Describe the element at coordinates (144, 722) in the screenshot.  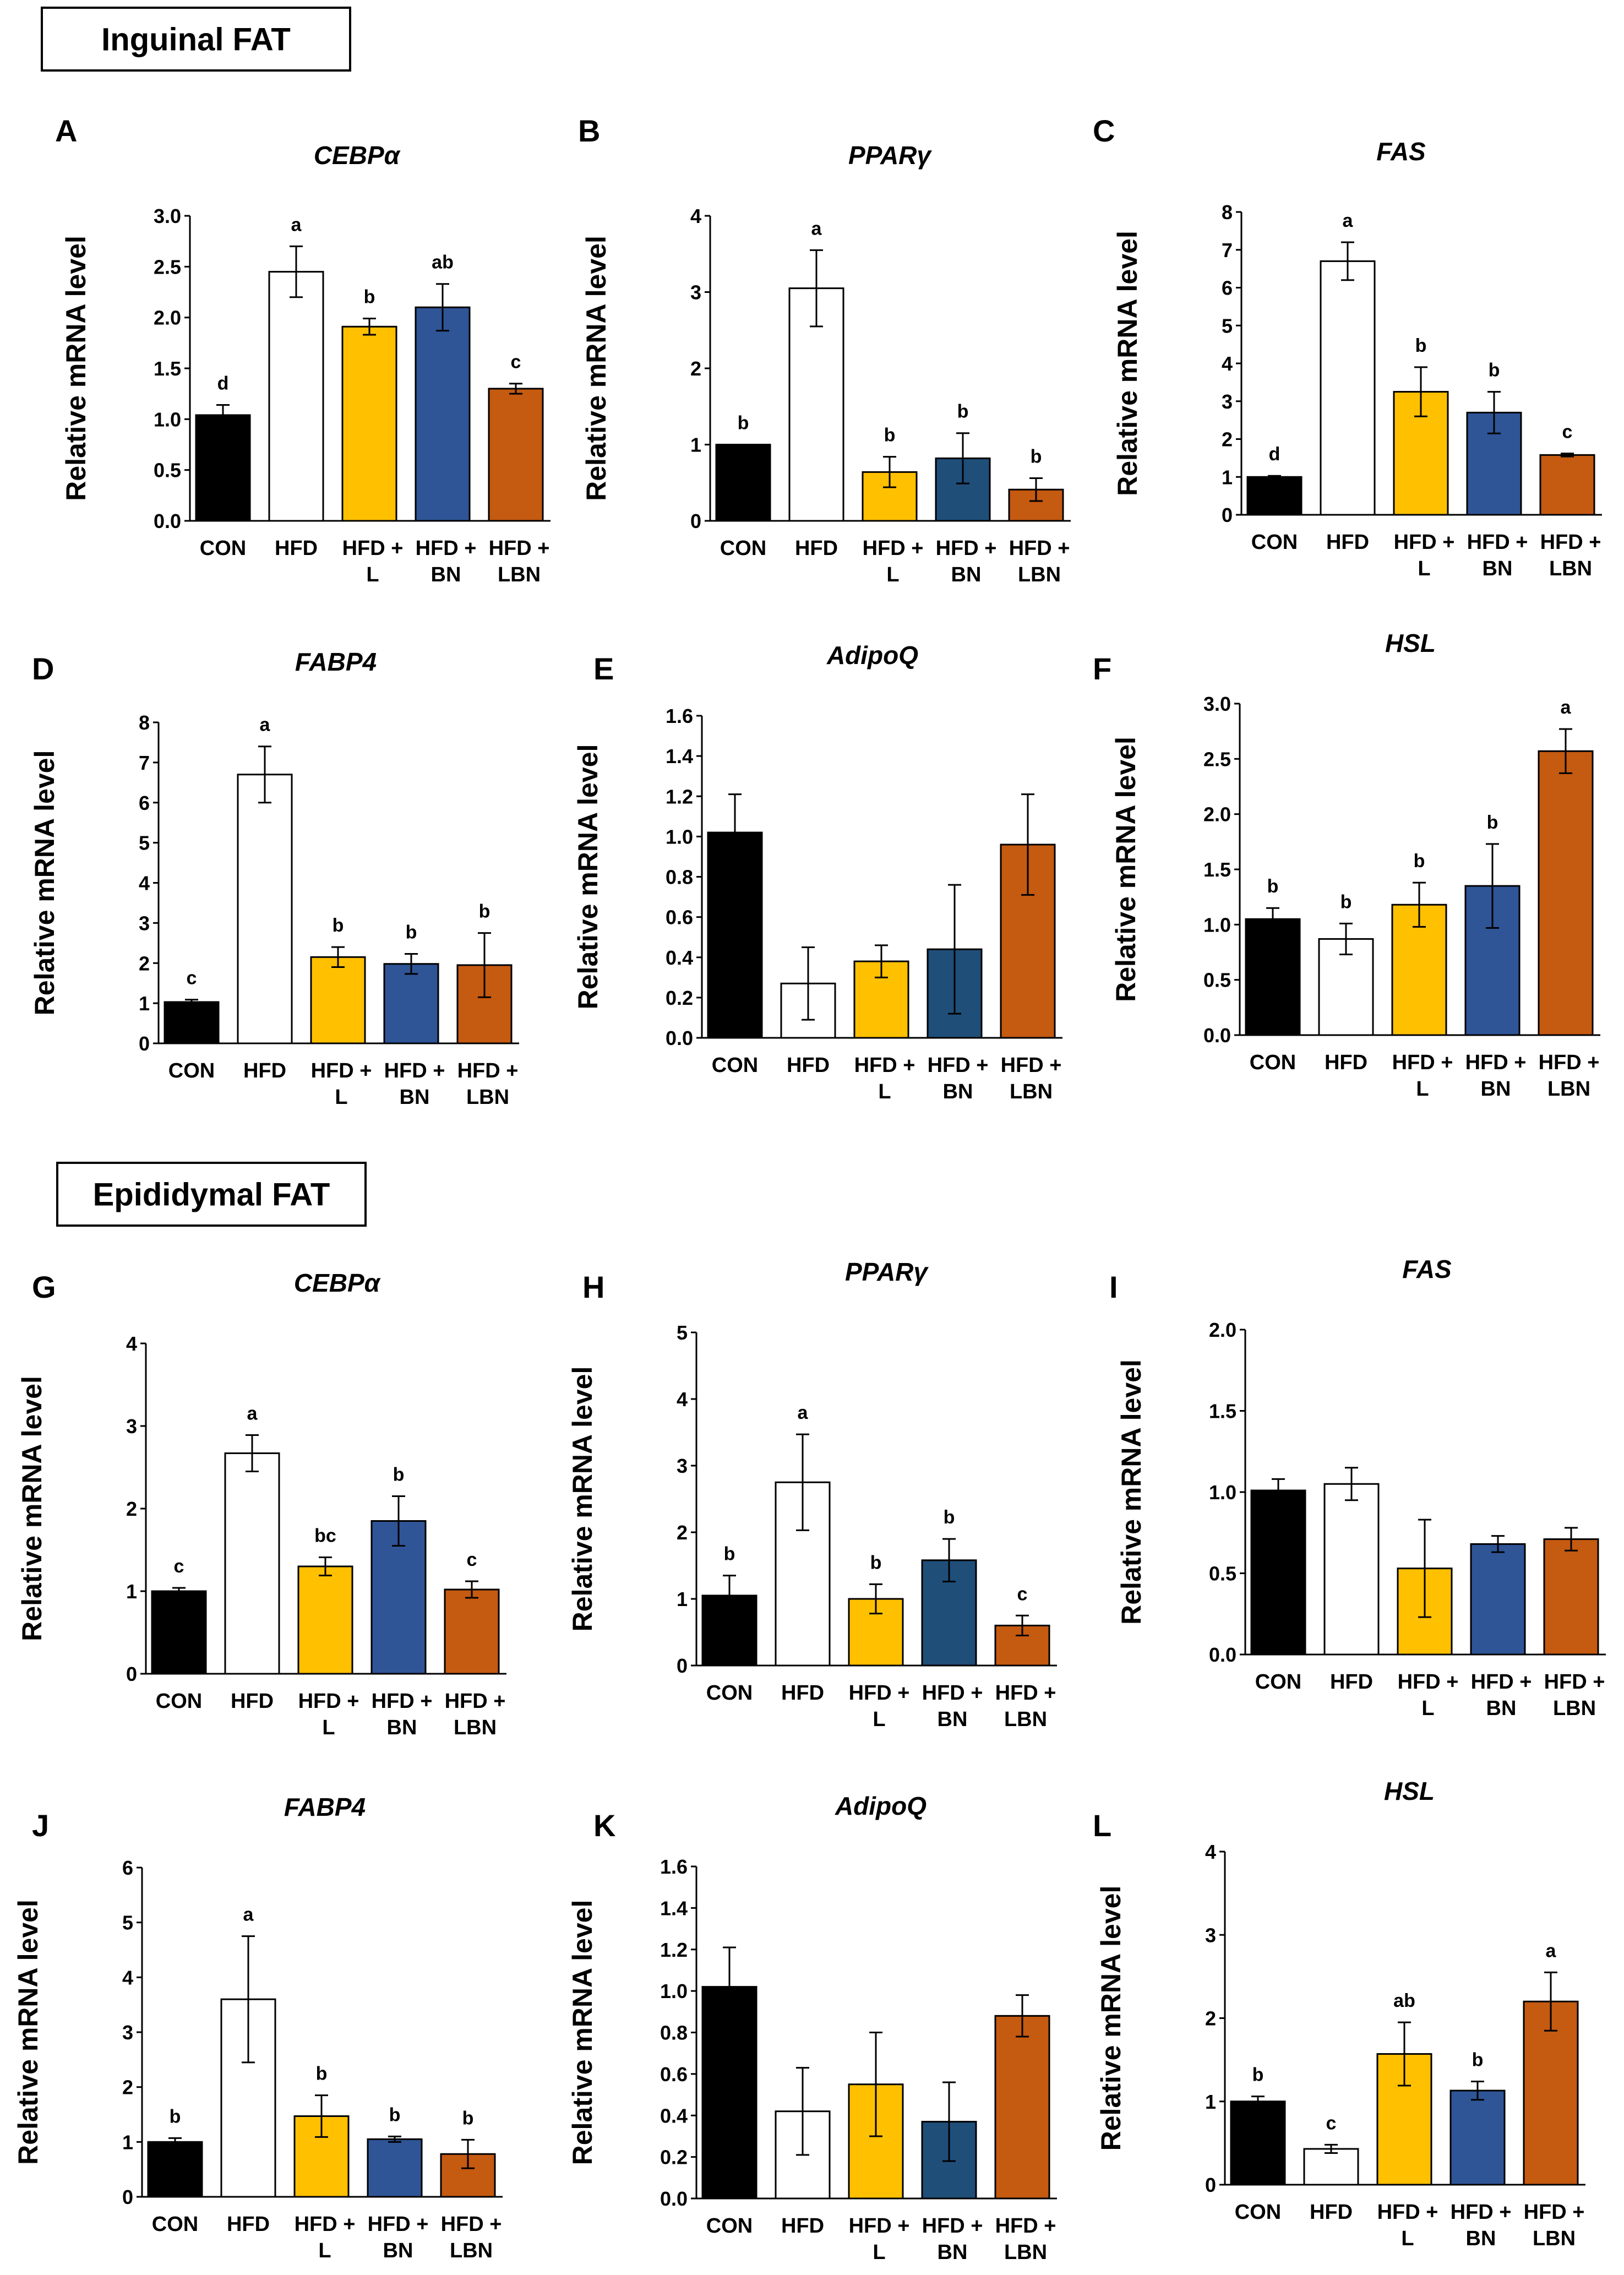
I see `y-tick-label: 8` at that location.